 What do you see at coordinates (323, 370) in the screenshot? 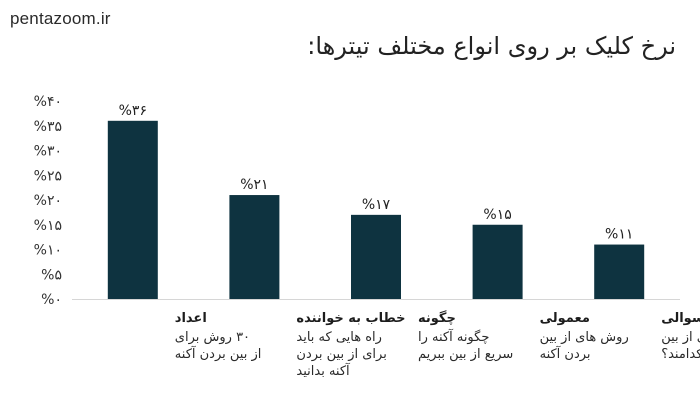
I see `category-description-line: آکنه بدانید` at bounding box center [323, 370].